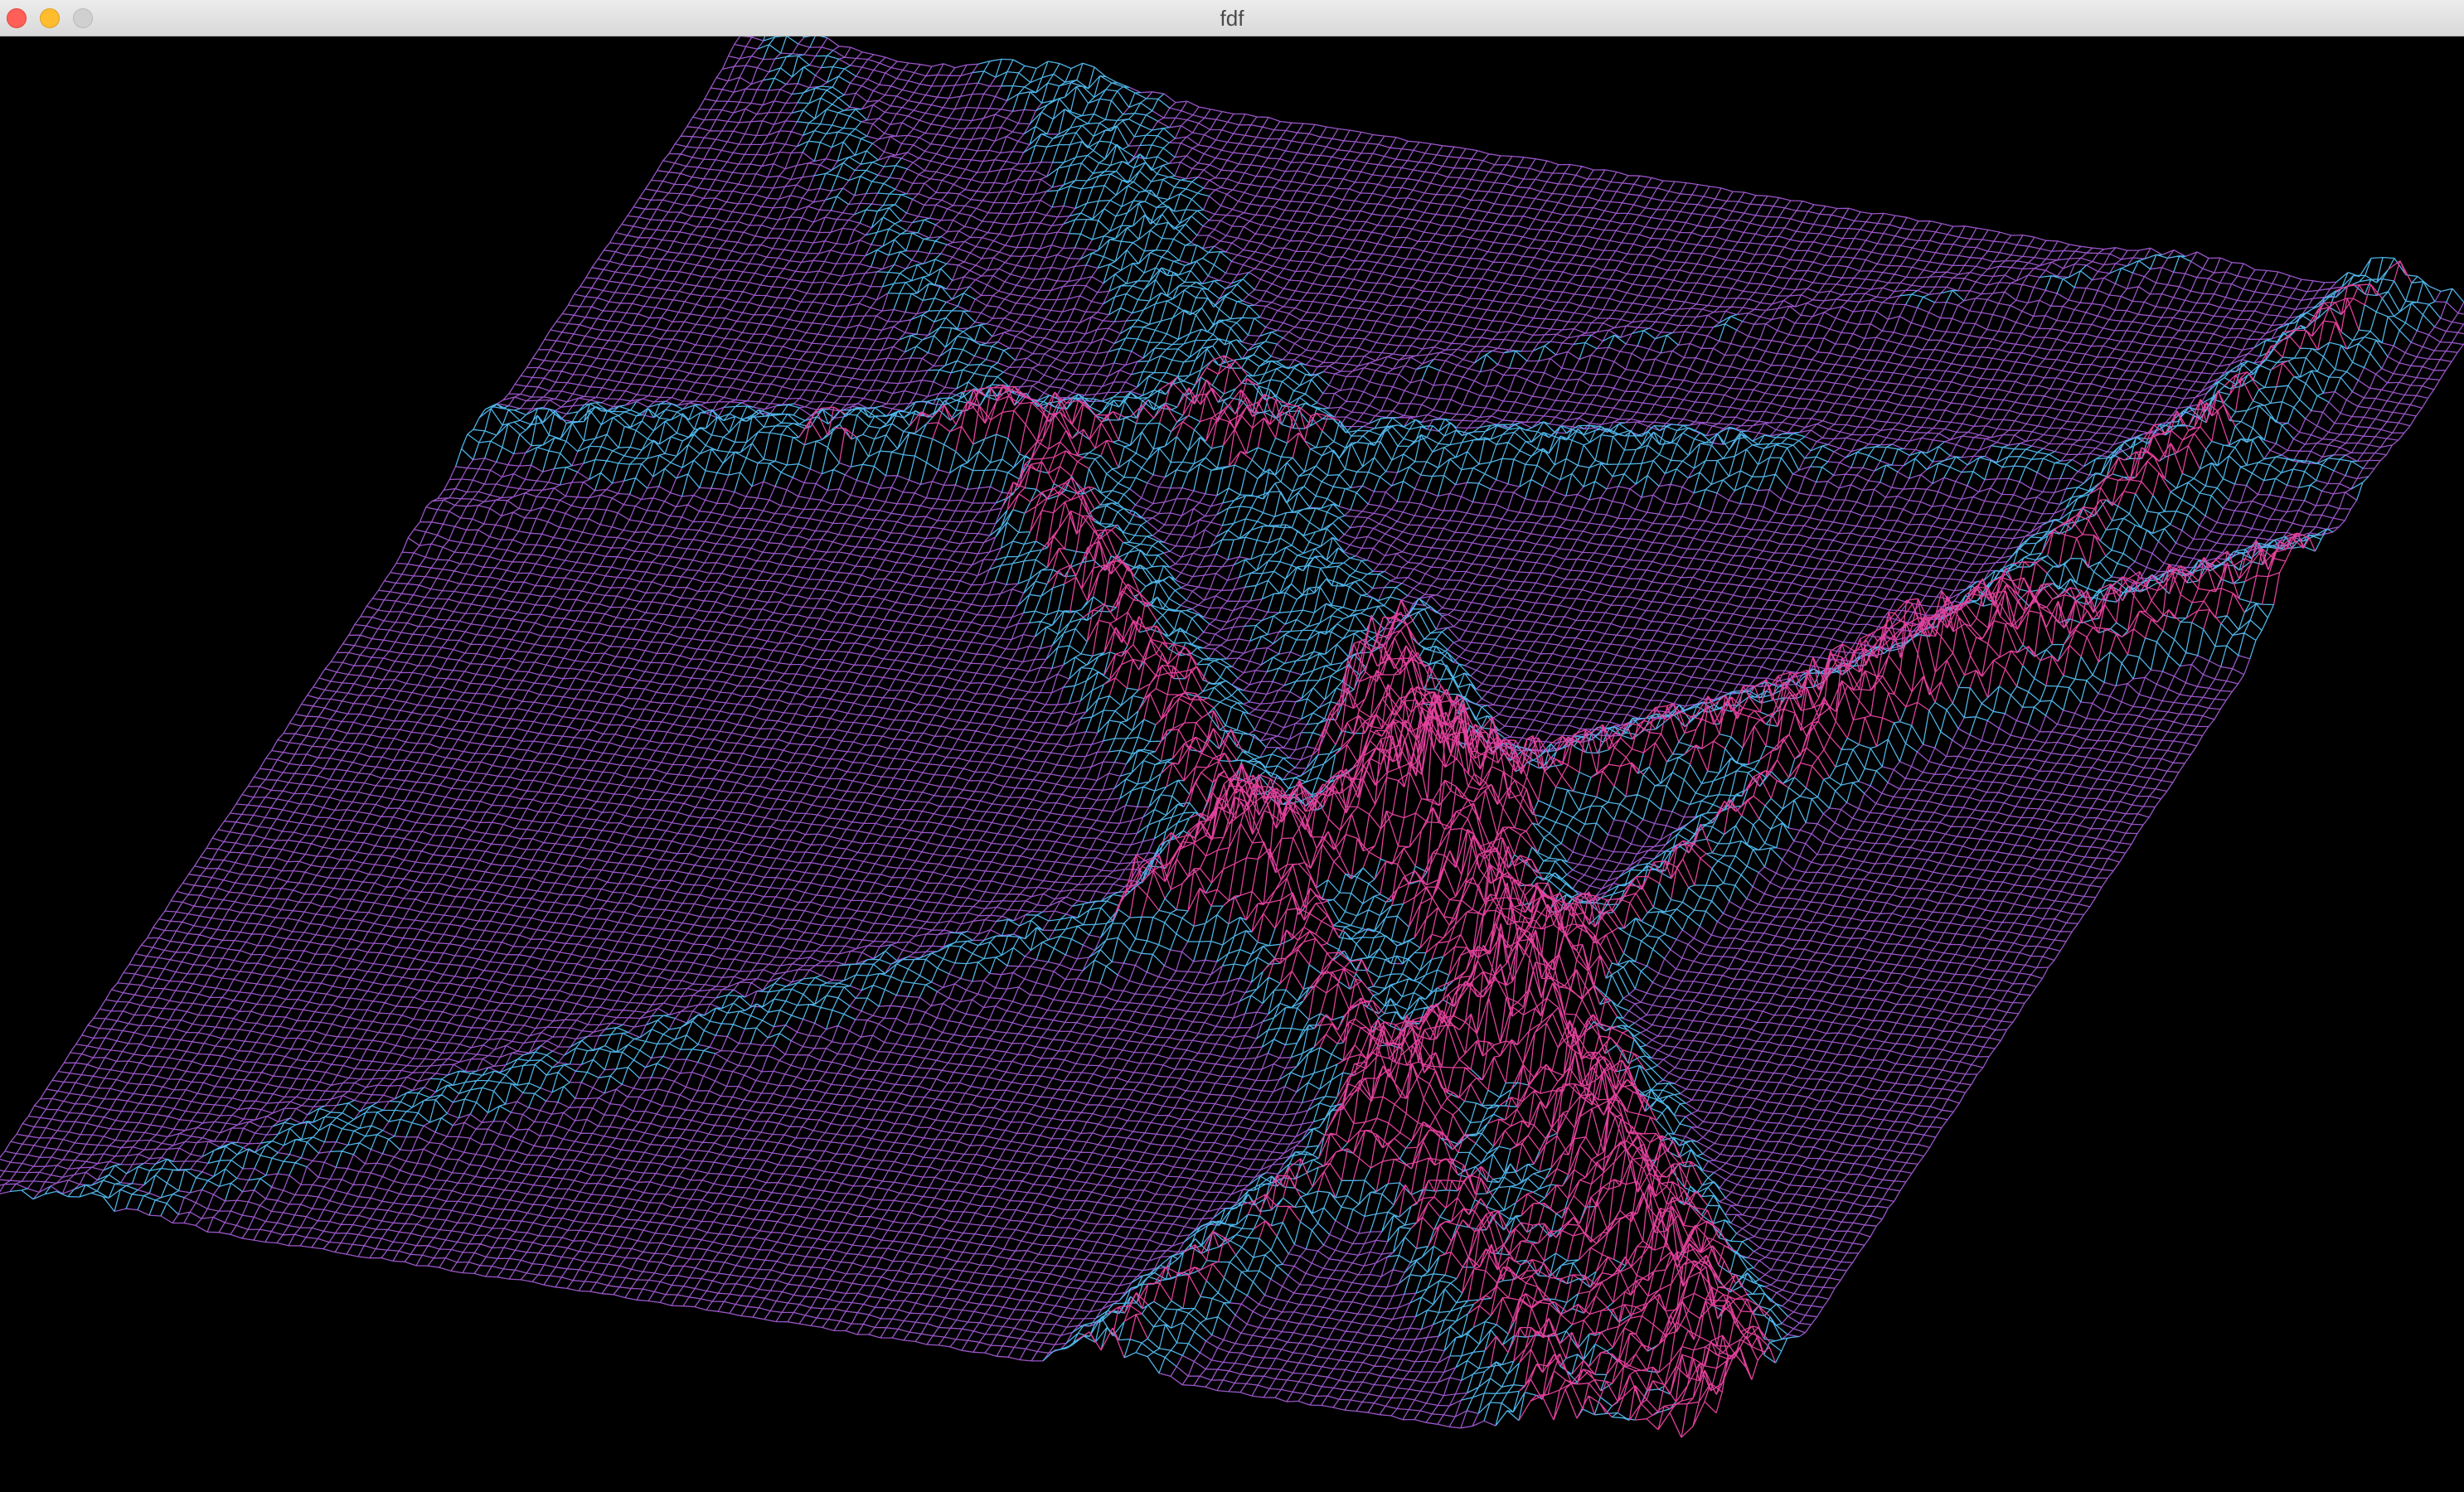 The height and width of the screenshot is (1492, 2464). Describe the element at coordinates (50, 18) in the screenshot. I see `minimize-icon` at that location.